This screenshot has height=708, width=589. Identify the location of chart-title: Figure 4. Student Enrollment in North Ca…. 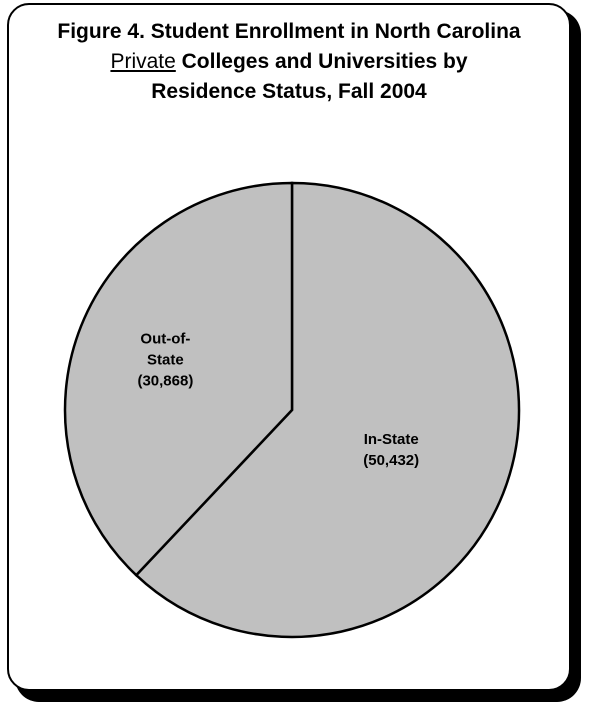
(289, 62).